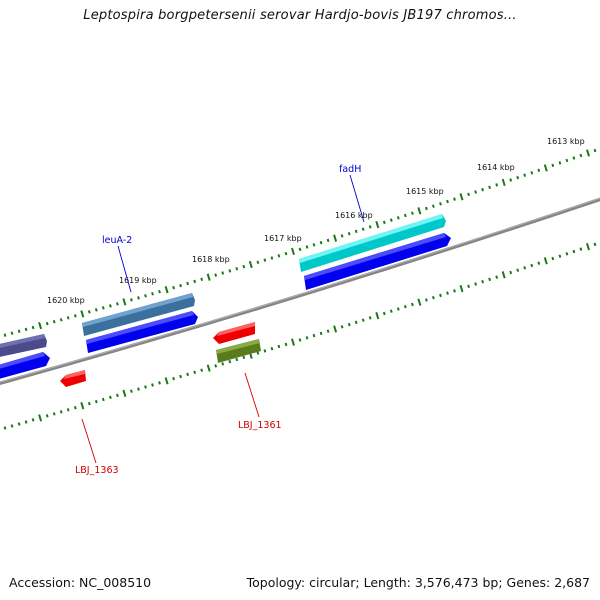  Describe the element at coordinates (97, 470) in the screenshot. I see `gene-label-lbj1363: LBJ_1363` at that location.